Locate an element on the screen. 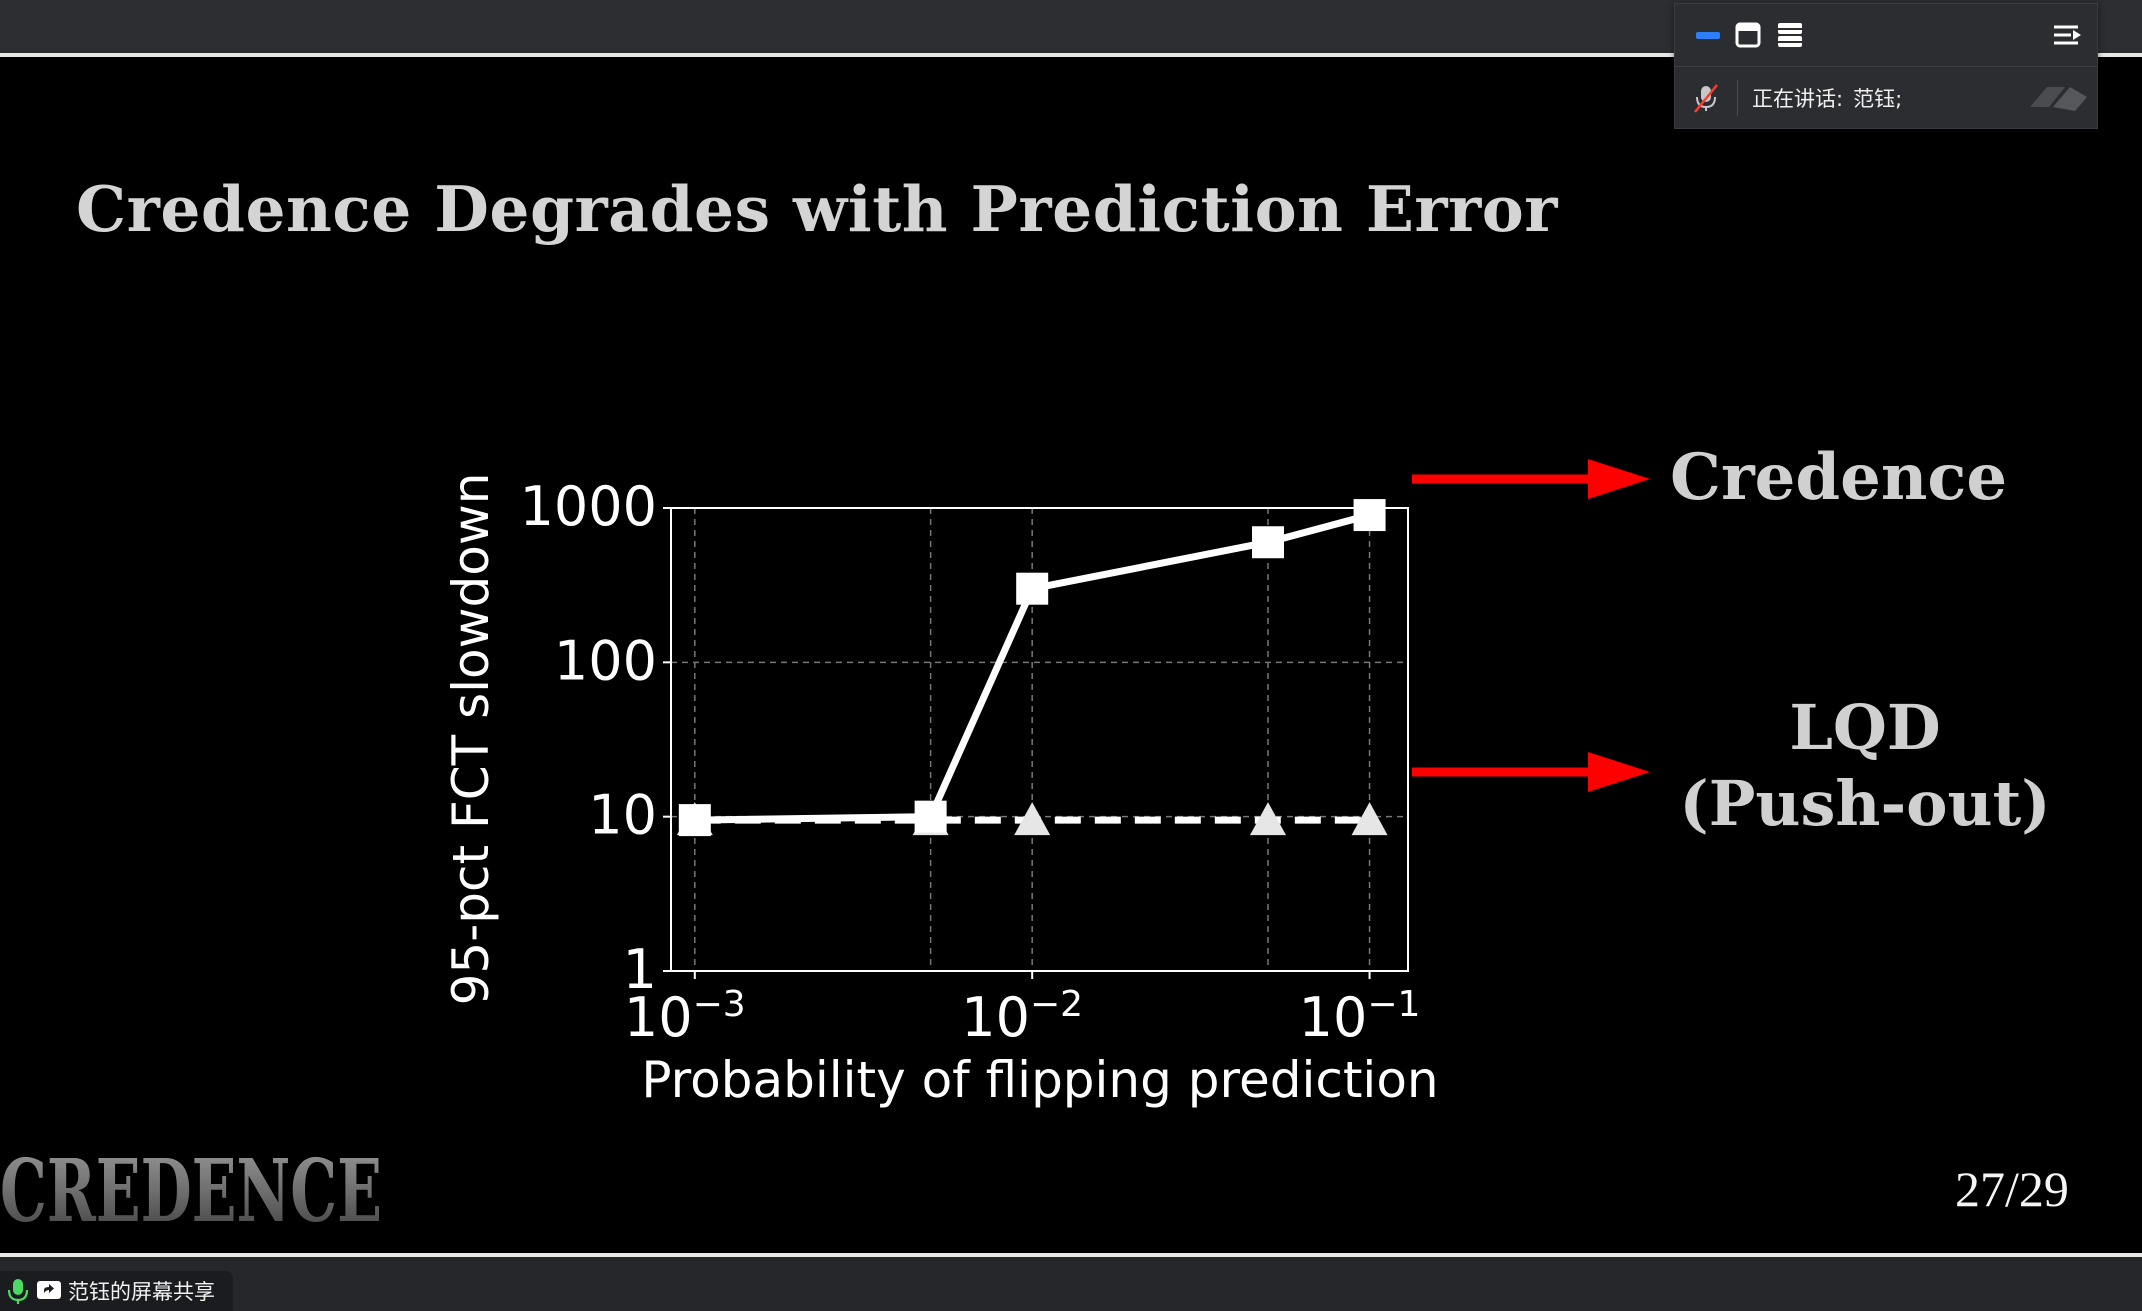  y-tick-label: 1 is located at coordinates (640, 969).